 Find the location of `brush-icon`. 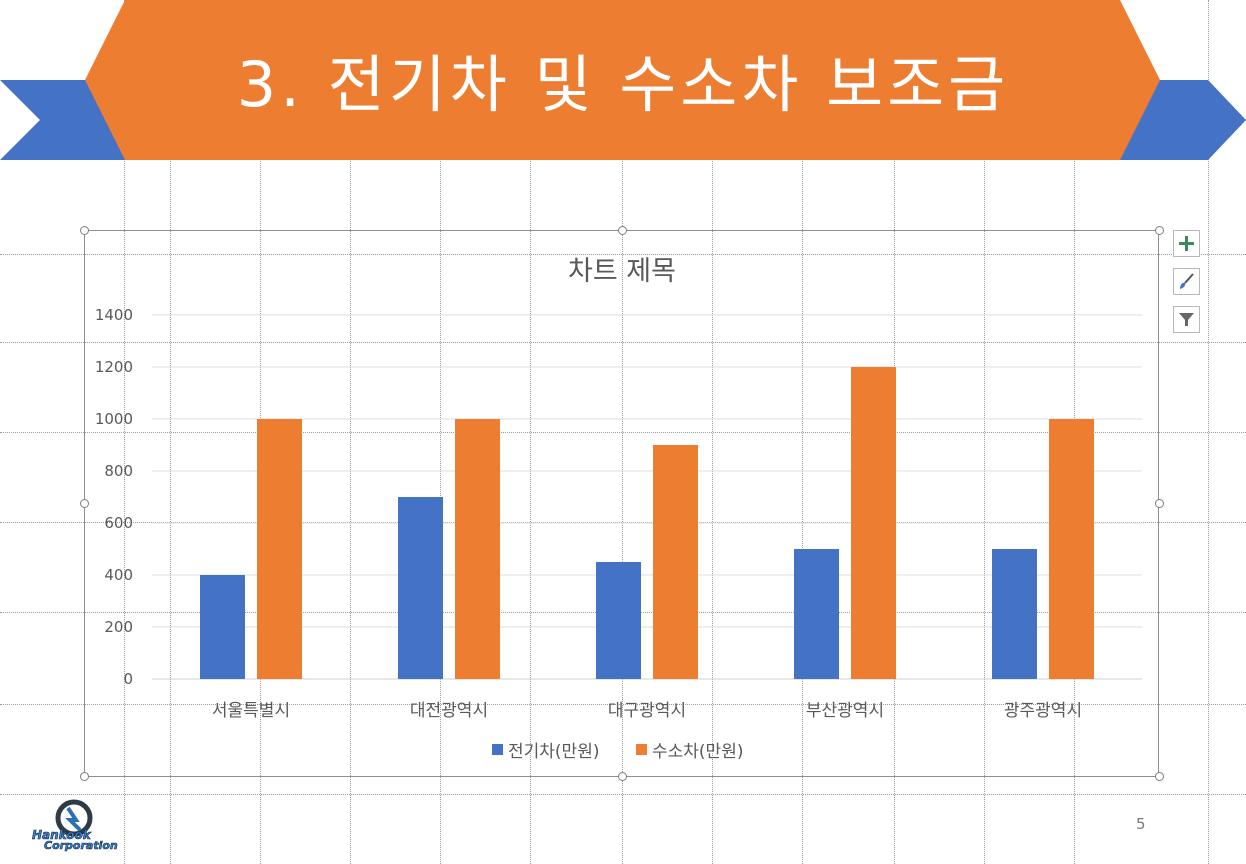

brush-icon is located at coordinates (1187, 281).